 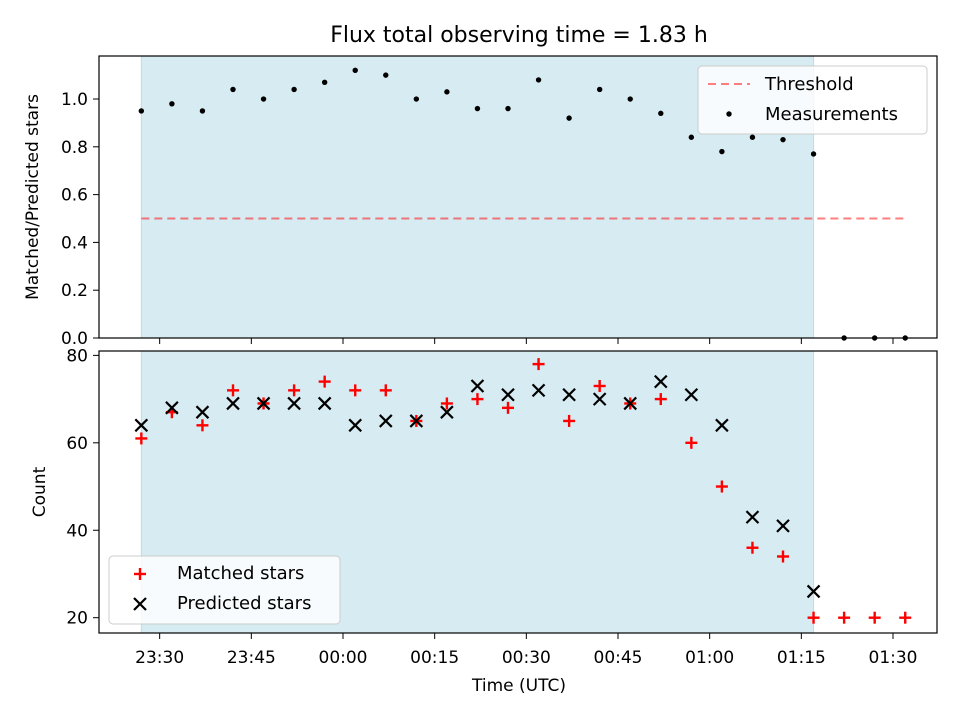 What do you see at coordinates (519, 35) in the screenshot?
I see `figure-title: Flux total observing time = 1.83 h` at bounding box center [519, 35].